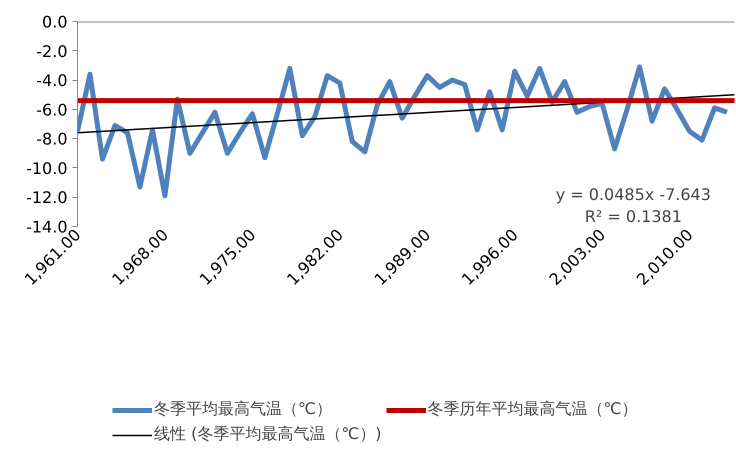 The image size is (736, 455). I want to click on y-tick-label: 0.0, so click(55, 22).